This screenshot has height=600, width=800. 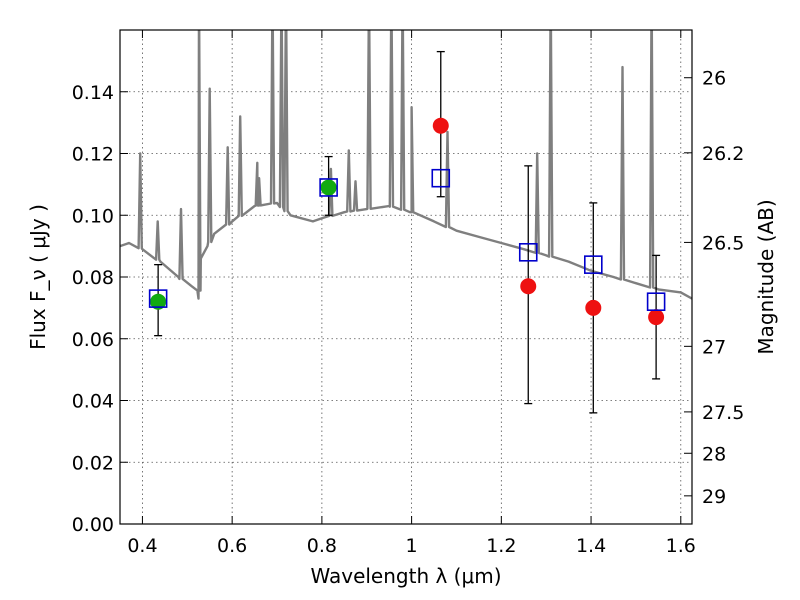 What do you see at coordinates (681, 546) in the screenshot?
I see `x-tick-label: 1.6` at bounding box center [681, 546].